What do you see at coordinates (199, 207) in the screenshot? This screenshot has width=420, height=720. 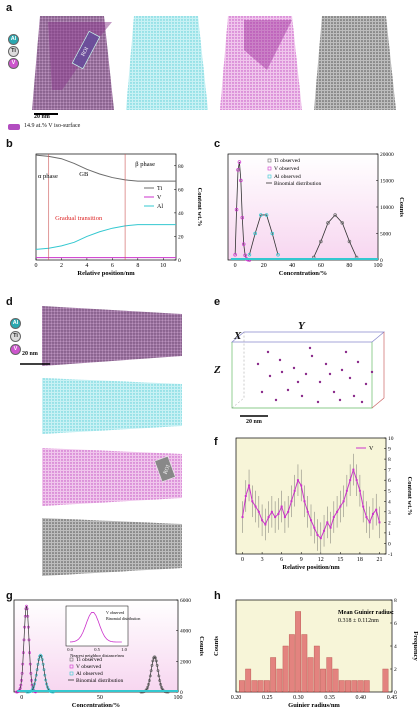 I see `y-axis-label: Content wt.%` at bounding box center [199, 207].